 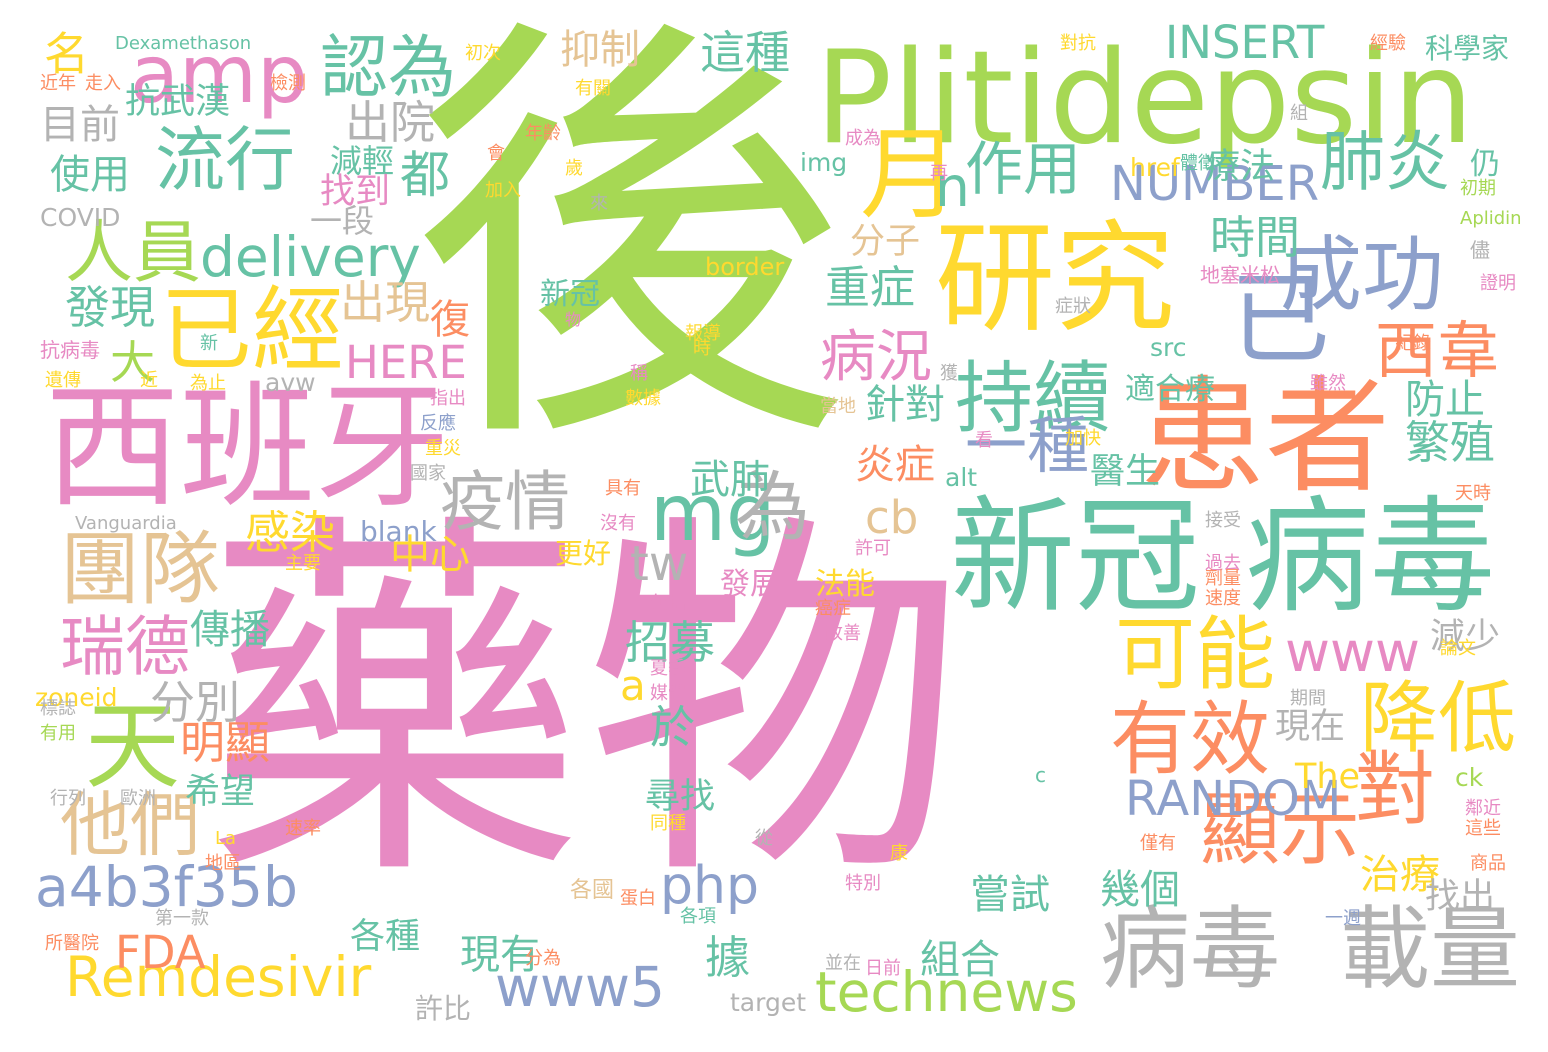 I want to click on word-fazhan: 發展, so click(x=750, y=584).